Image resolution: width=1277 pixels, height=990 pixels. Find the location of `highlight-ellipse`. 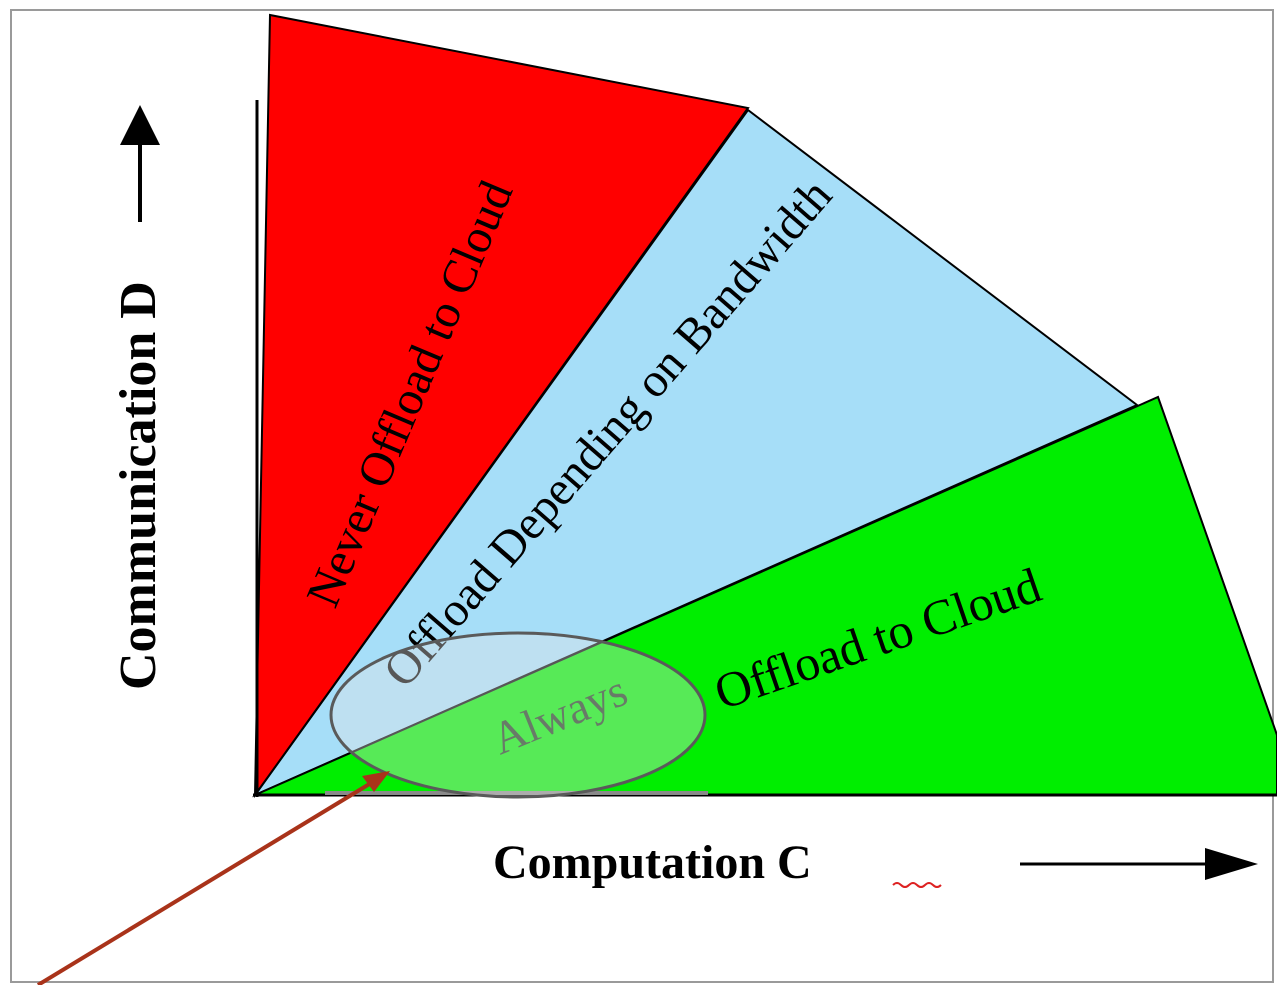

highlight-ellipse is located at coordinates (518, 715).